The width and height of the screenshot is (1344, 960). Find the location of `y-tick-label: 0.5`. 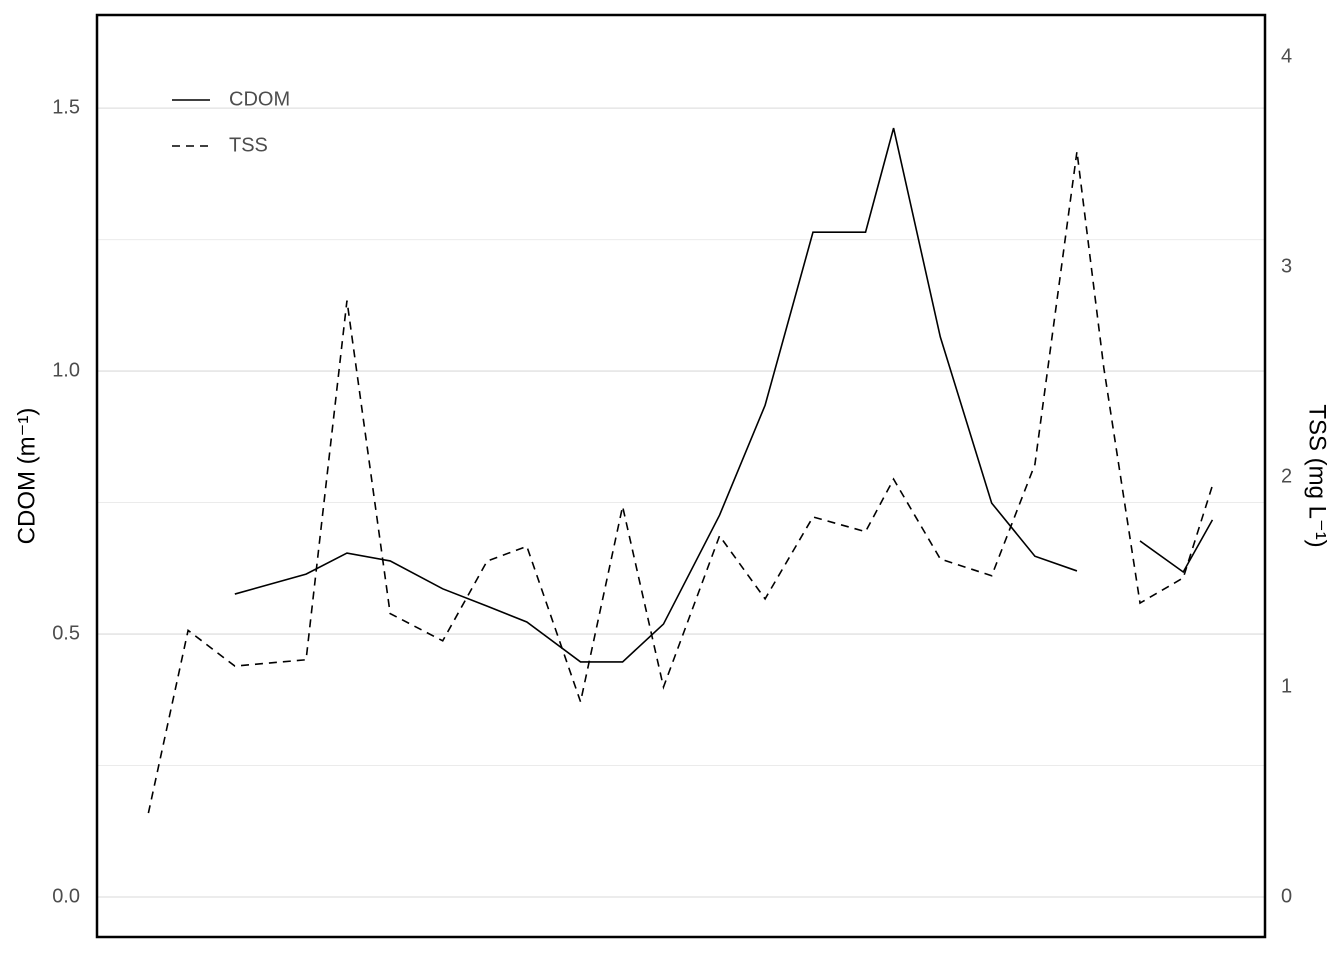

y-tick-label: 0.5 is located at coordinates (66, 633).